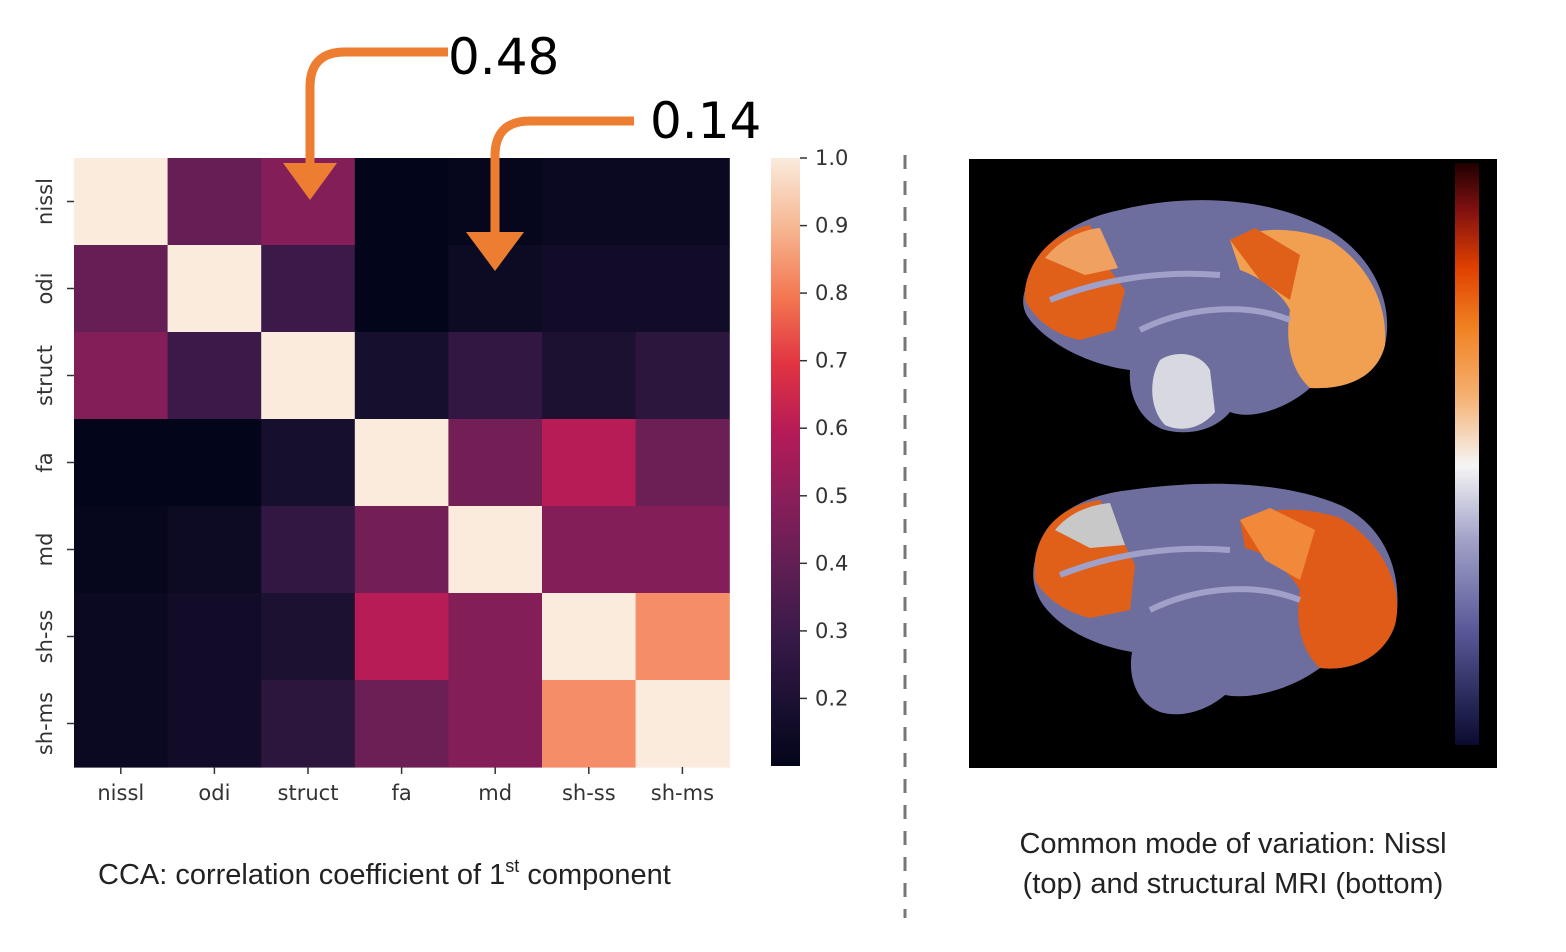  Describe the element at coordinates (831, 158) in the screenshot. I see `colorbar-label-1.0: 1.0` at that location.